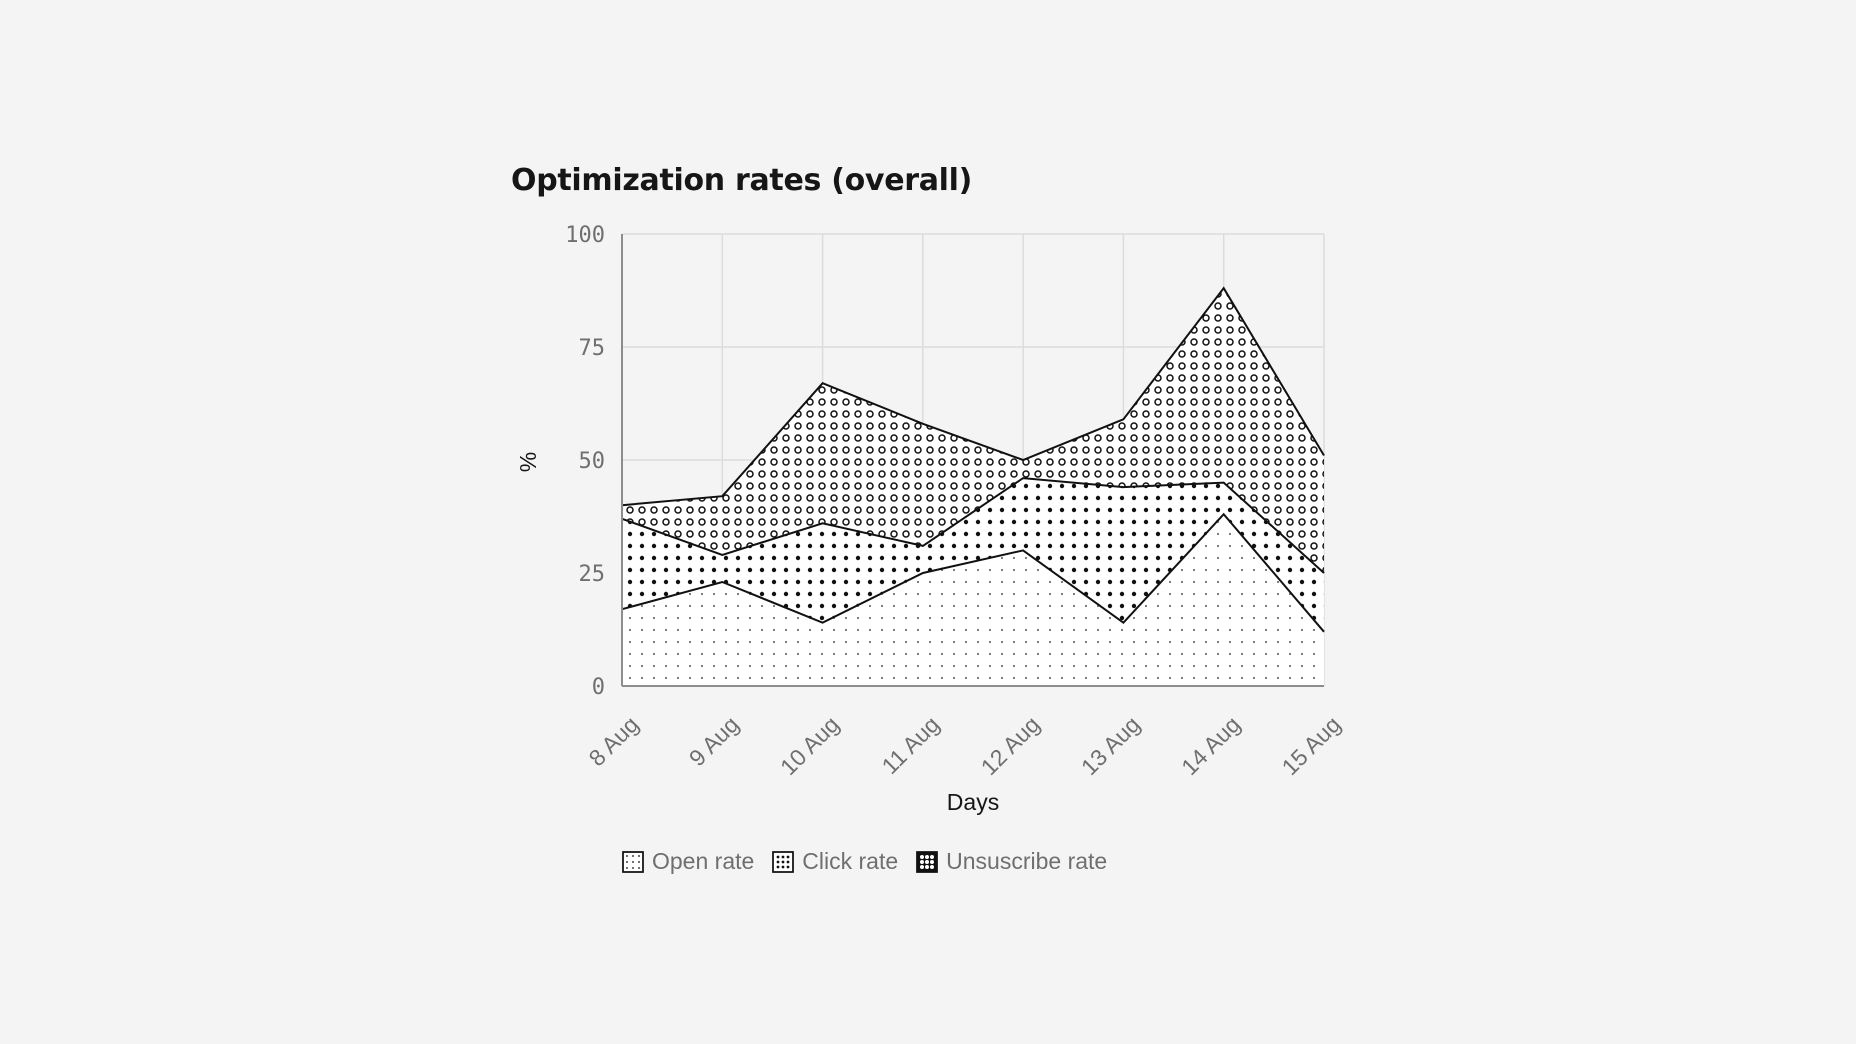 The height and width of the screenshot is (1044, 1856). What do you see at coordinates (1010, 745) in the screenshot?
I see `x-tick-label: 12 Aug` at bounding box center [1010, 745].